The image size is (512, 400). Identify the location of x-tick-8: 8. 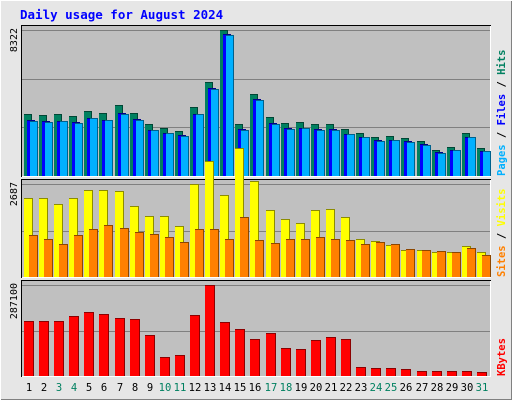
(135, 388).